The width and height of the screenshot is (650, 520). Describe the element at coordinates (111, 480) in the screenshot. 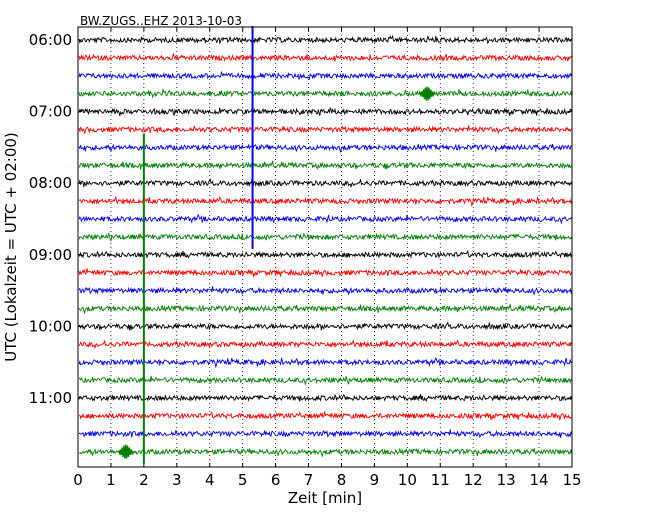

I see `x-tick-label: 1` at that location.